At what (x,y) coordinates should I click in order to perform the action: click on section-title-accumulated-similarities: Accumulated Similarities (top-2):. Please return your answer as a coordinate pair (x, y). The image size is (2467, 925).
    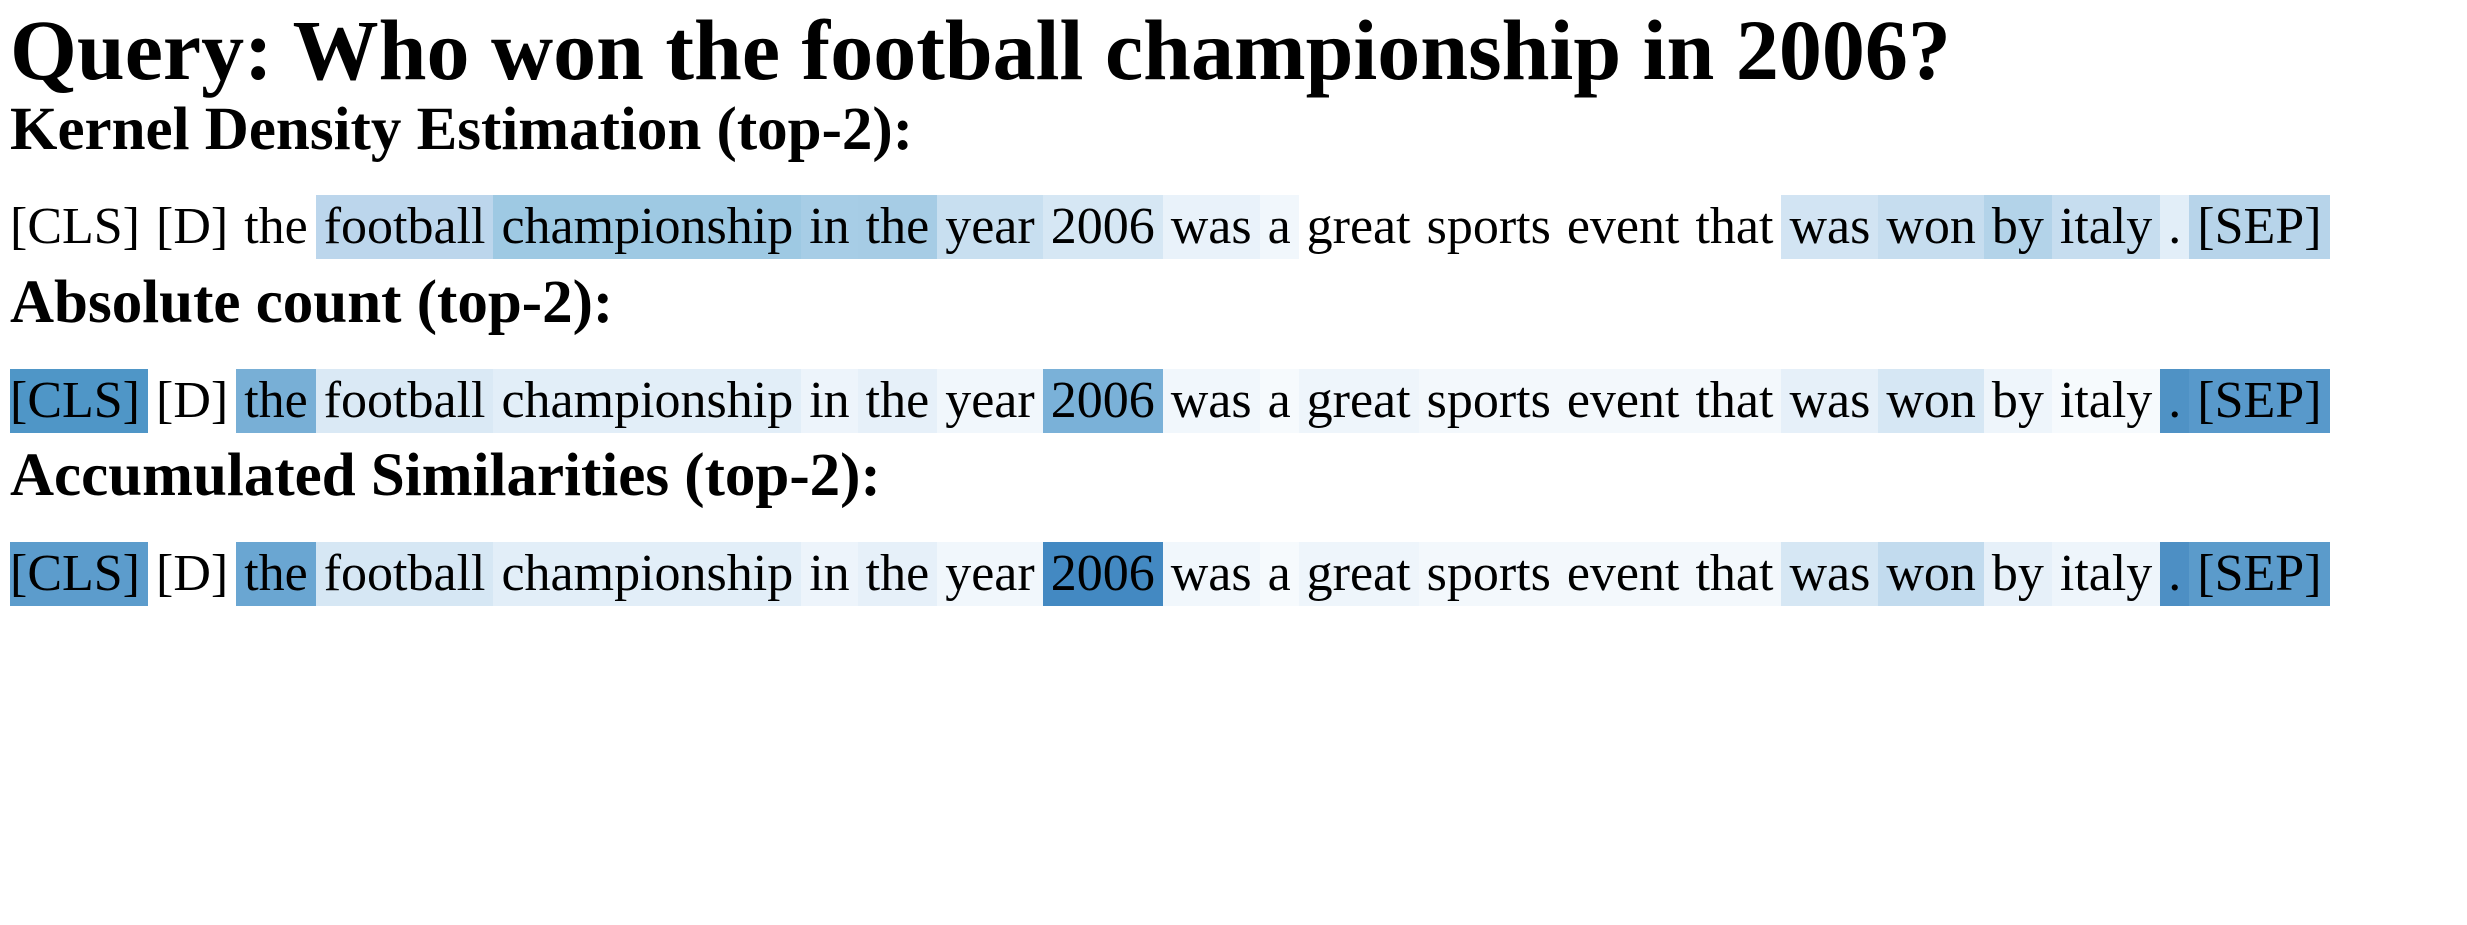
    Looking at the image, I should click on (445, 475).